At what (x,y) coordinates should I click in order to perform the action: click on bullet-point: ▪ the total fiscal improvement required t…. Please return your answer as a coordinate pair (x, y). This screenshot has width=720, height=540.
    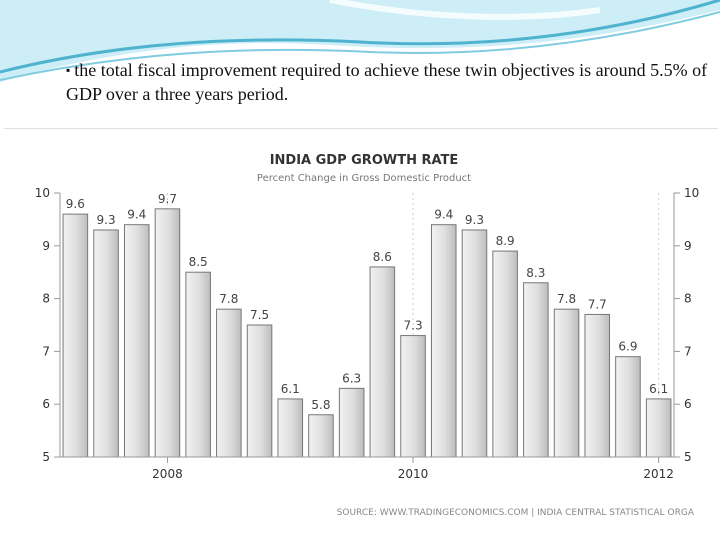
    Looking at the image, I should click on (391, 82).